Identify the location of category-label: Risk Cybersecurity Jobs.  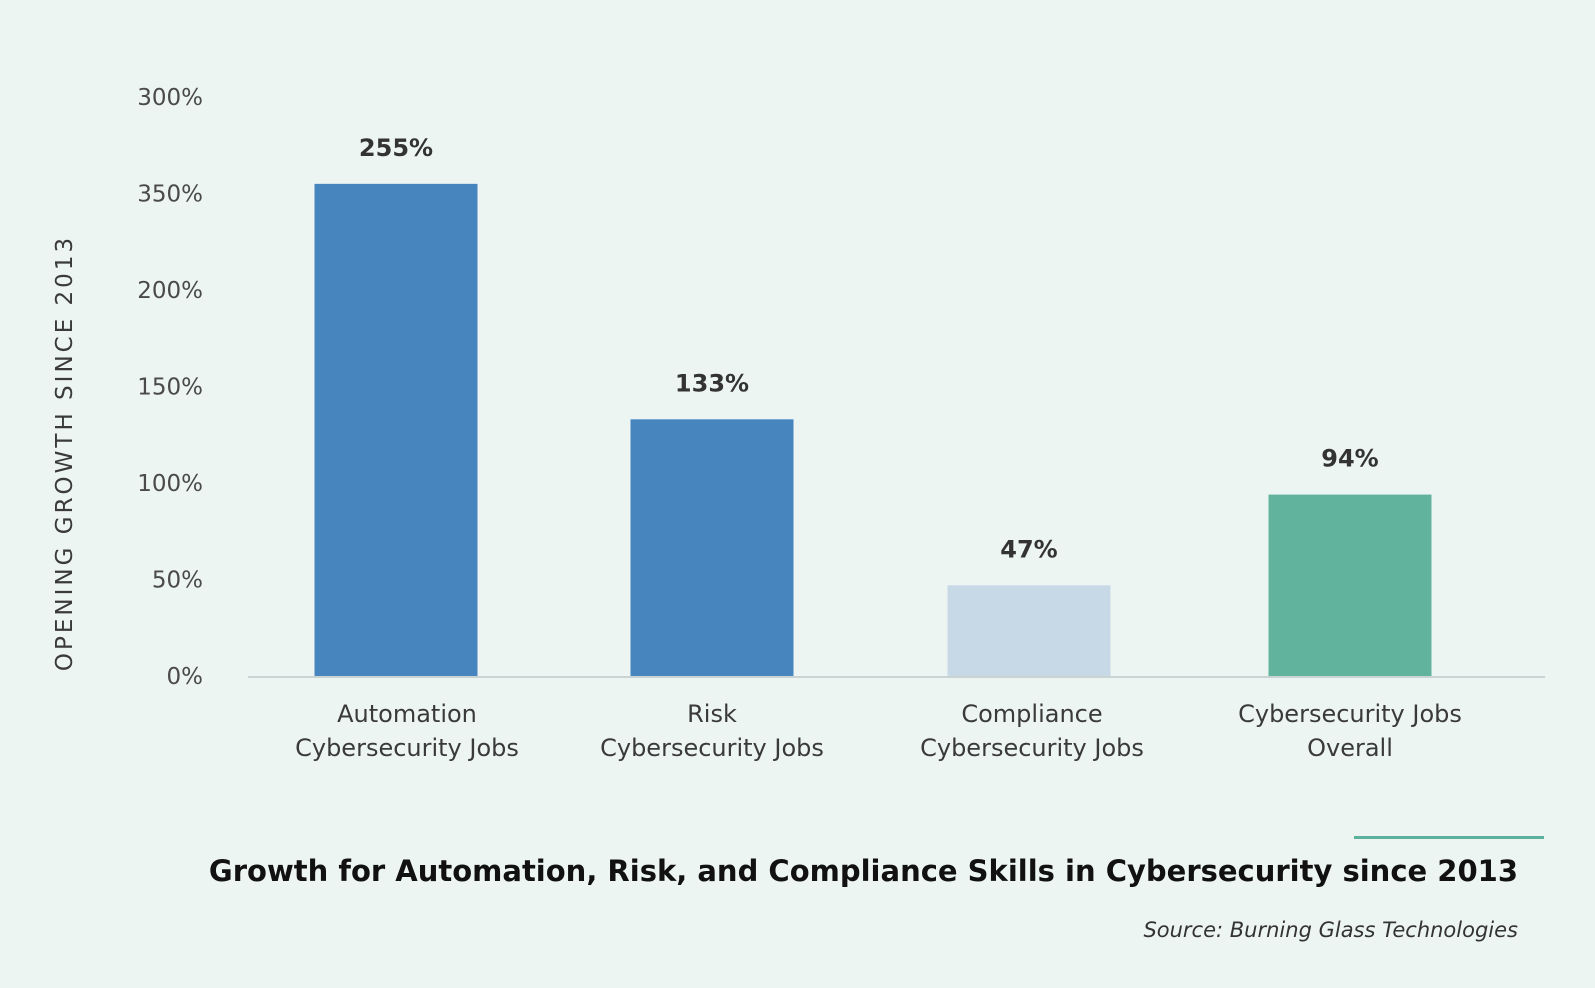
(712, 731).